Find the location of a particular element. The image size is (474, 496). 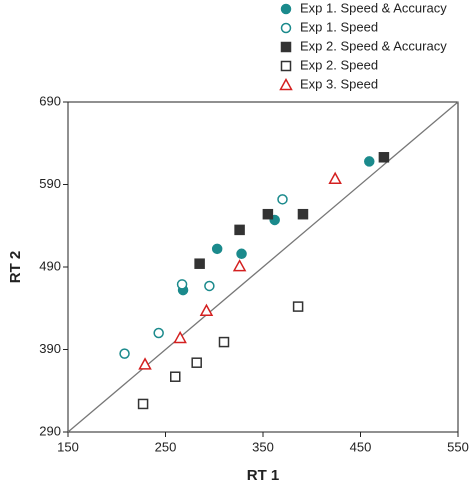

y-axis-title: RT 2 is located at coordinates (15, 267).